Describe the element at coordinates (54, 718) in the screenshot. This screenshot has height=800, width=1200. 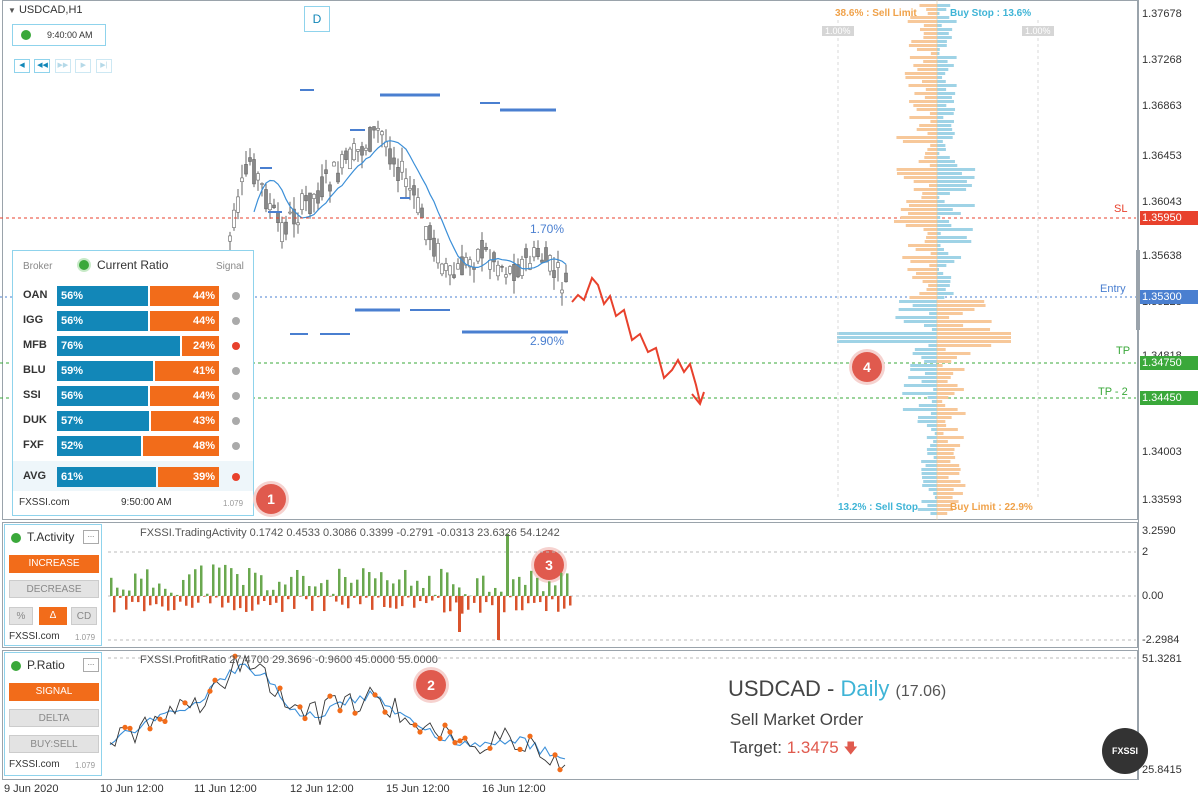
I see `delta-mode-button: DELTA` at that location.